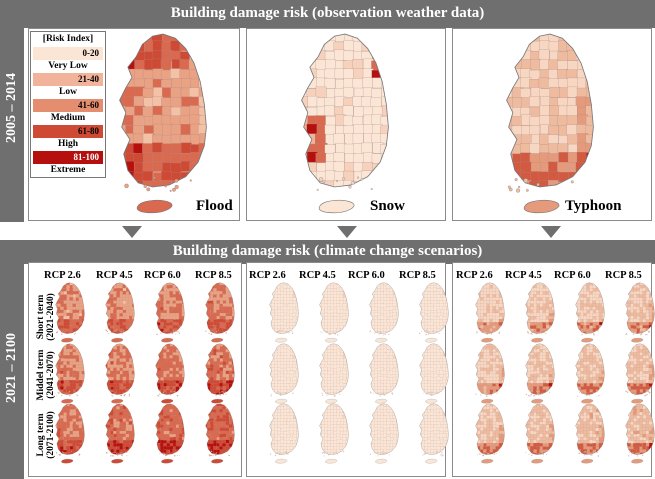  I want to click on hazard-label-snow: Snow, so click(388, 206).